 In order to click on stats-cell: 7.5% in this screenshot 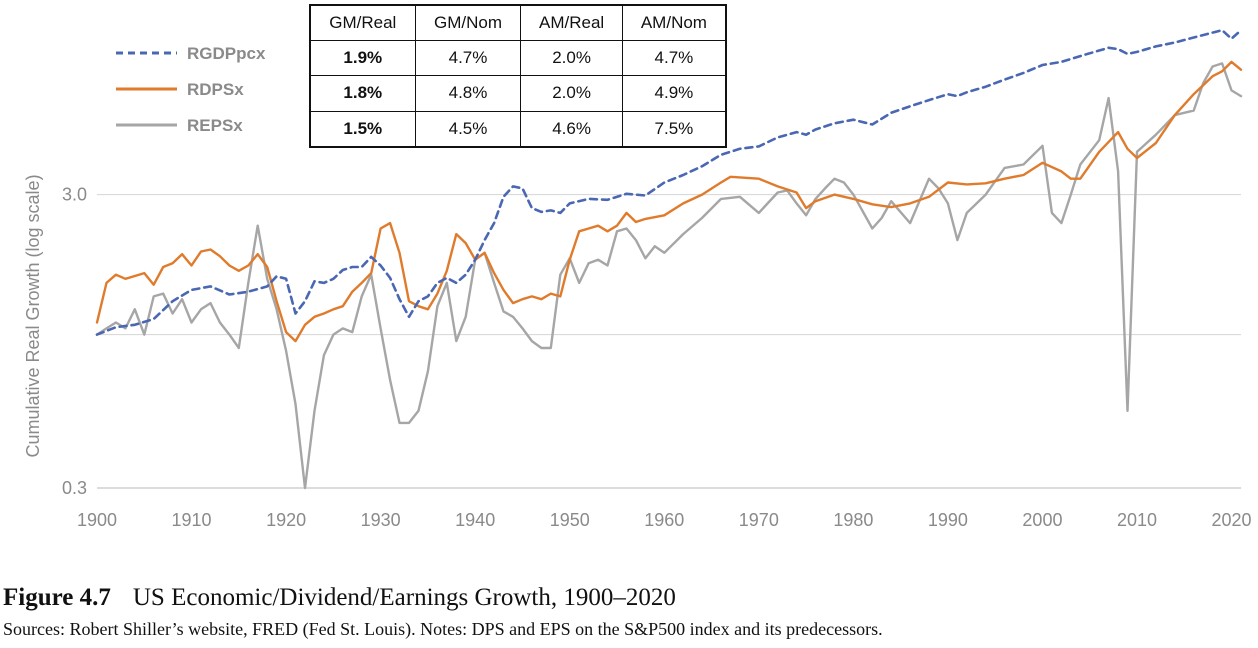, I will do `click(674, 129)`.